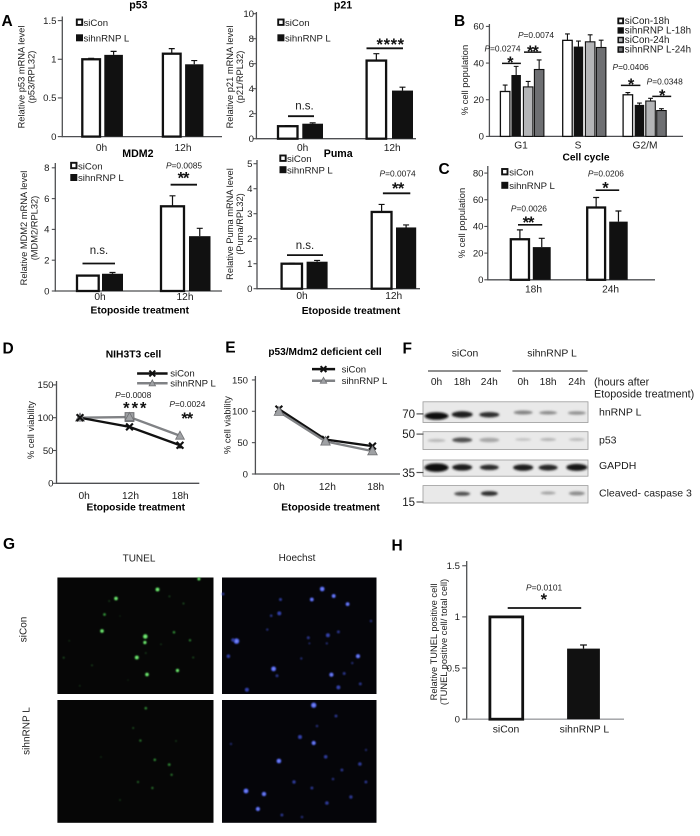 The height and width of the screenshot is (836, 700). What do you see at coordinates (240, 412) in the screenshot?
I see `svg-text: 100` at bounding box center [240, 412].